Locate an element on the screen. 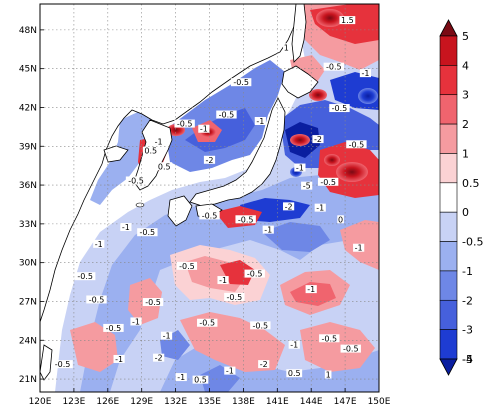  lat-tick-label: 27N is located at coordinates (28, 302).